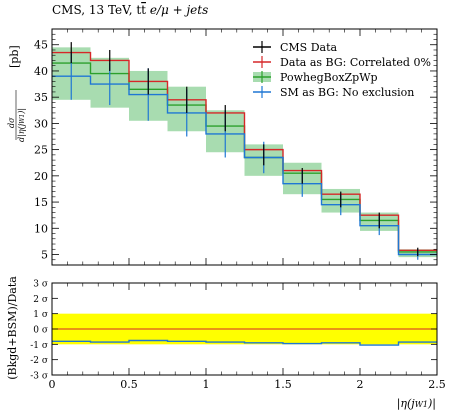 This screenshot has height=412, width=450. What do you see at coordinates (329, 77) in the screenshot?
I see `legend-label: PowhegBoxZpWp` at bounding box center [329, 77].